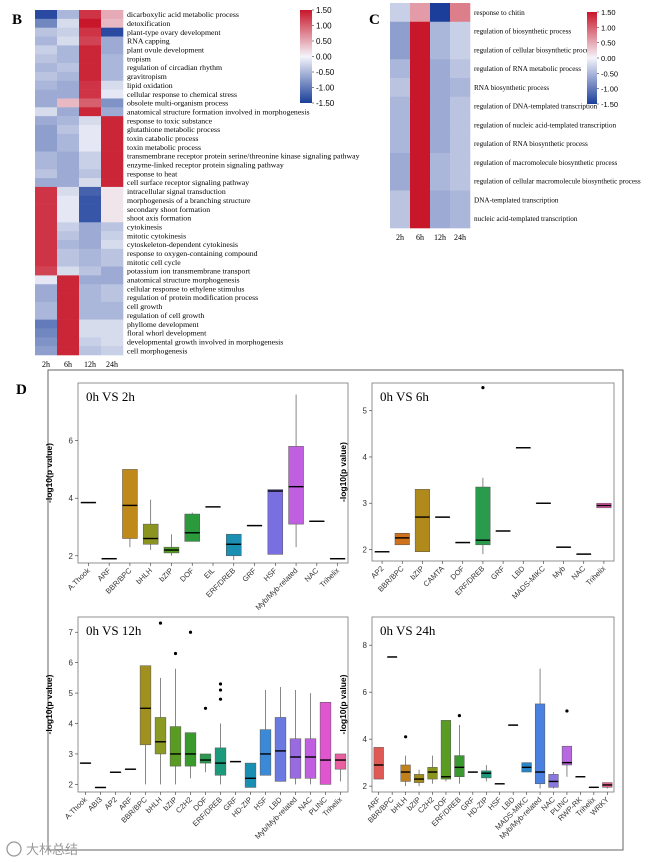 This screenshot has height=862, width=666. What do you see at coordinates (159, 218) in the screenshot?
I see `heatmap-row-label: shoot axis formation` at bounding box center [159, 218].